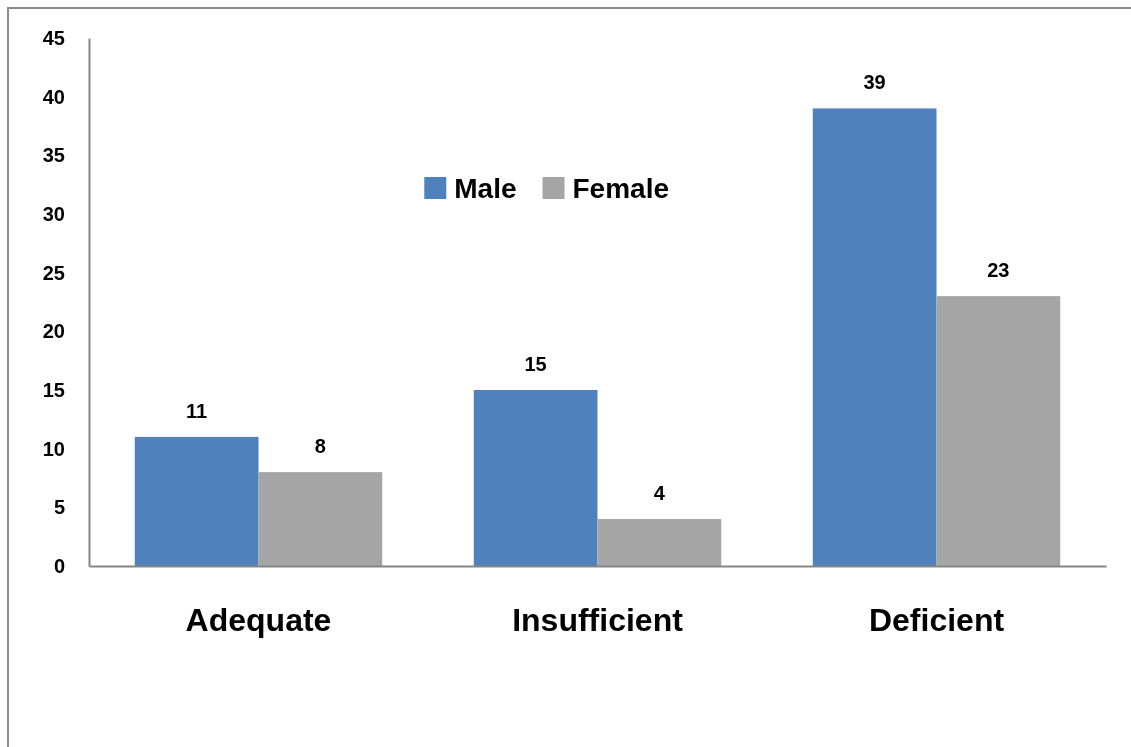  Describe the element at coordinates (485, 188) in the screenshot. I see `legend-label: Male` at that location.